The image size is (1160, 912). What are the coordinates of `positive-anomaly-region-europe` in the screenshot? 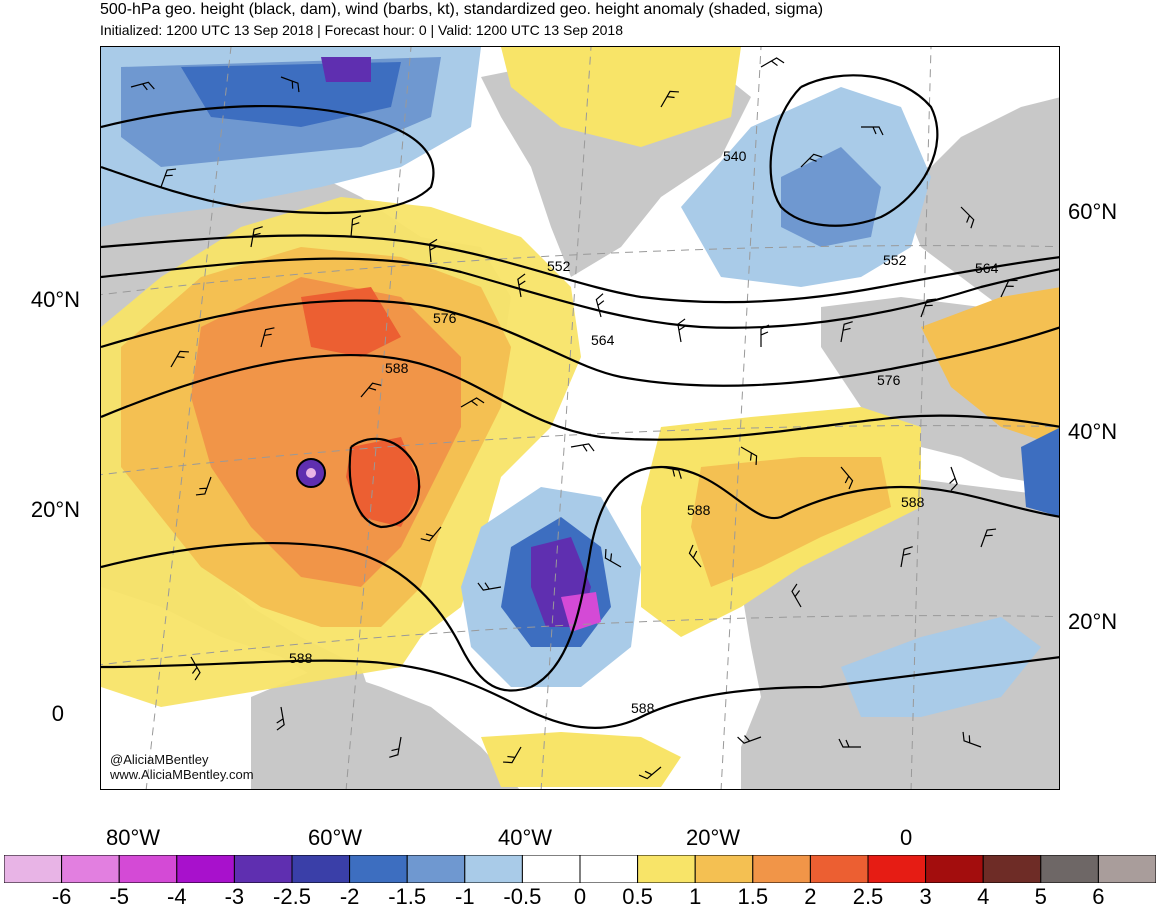 It's located at (990, 367).